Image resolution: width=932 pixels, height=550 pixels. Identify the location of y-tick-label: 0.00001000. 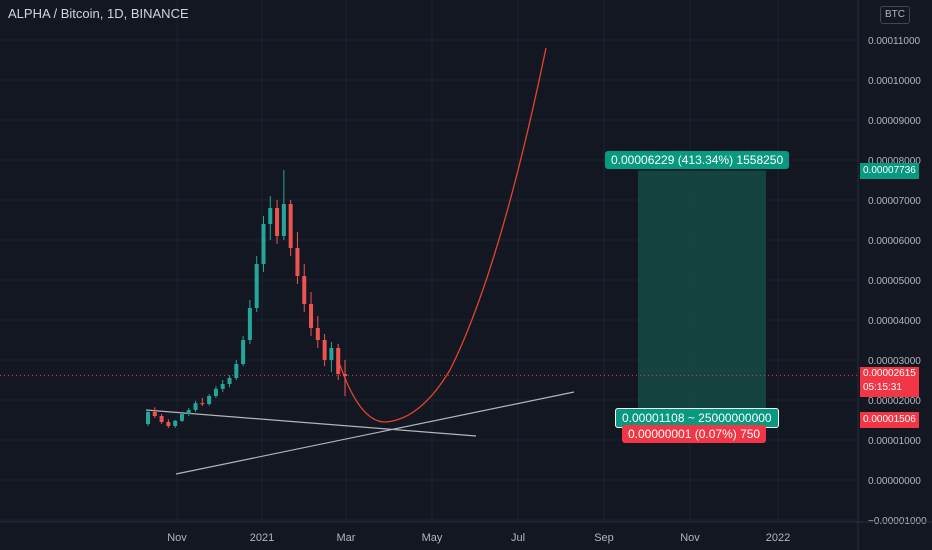
(894, 441).